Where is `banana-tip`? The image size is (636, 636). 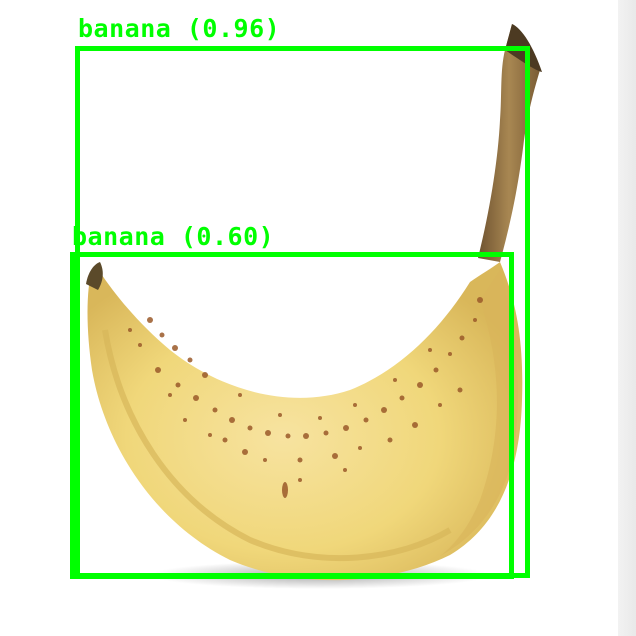
banana-tip is located at coordinates (94, 276).